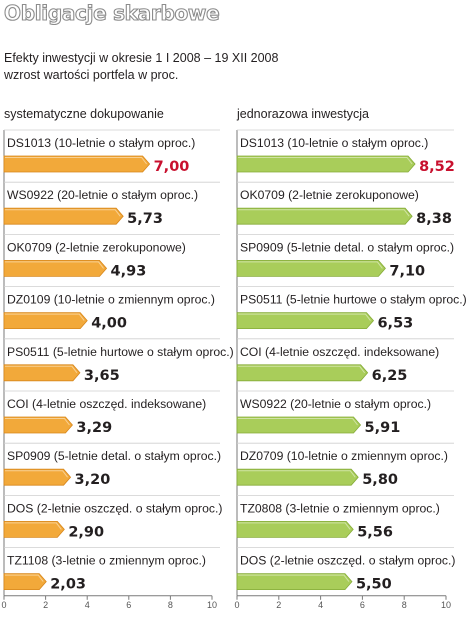 The width and height of the screenshot is (466, 640). Describe the element at coordinates (446, 605) in the screenshot. I see `right-x-tick-label: 10` at that location.